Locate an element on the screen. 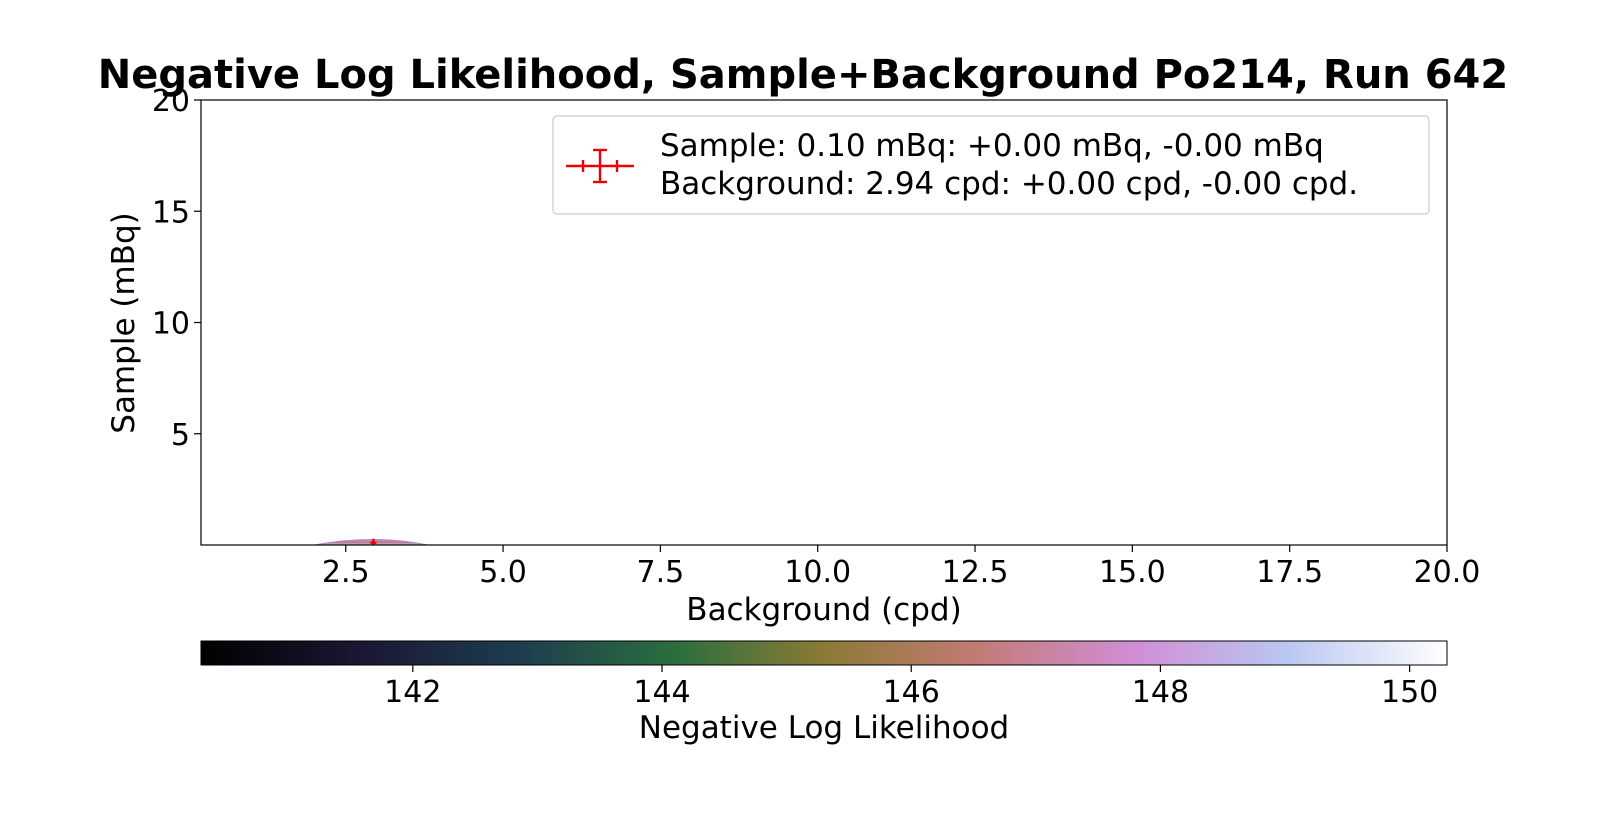 The height and width of the screenshot is (823, 1600). y-tick-label: 5 is located at coordinates (180, 435).